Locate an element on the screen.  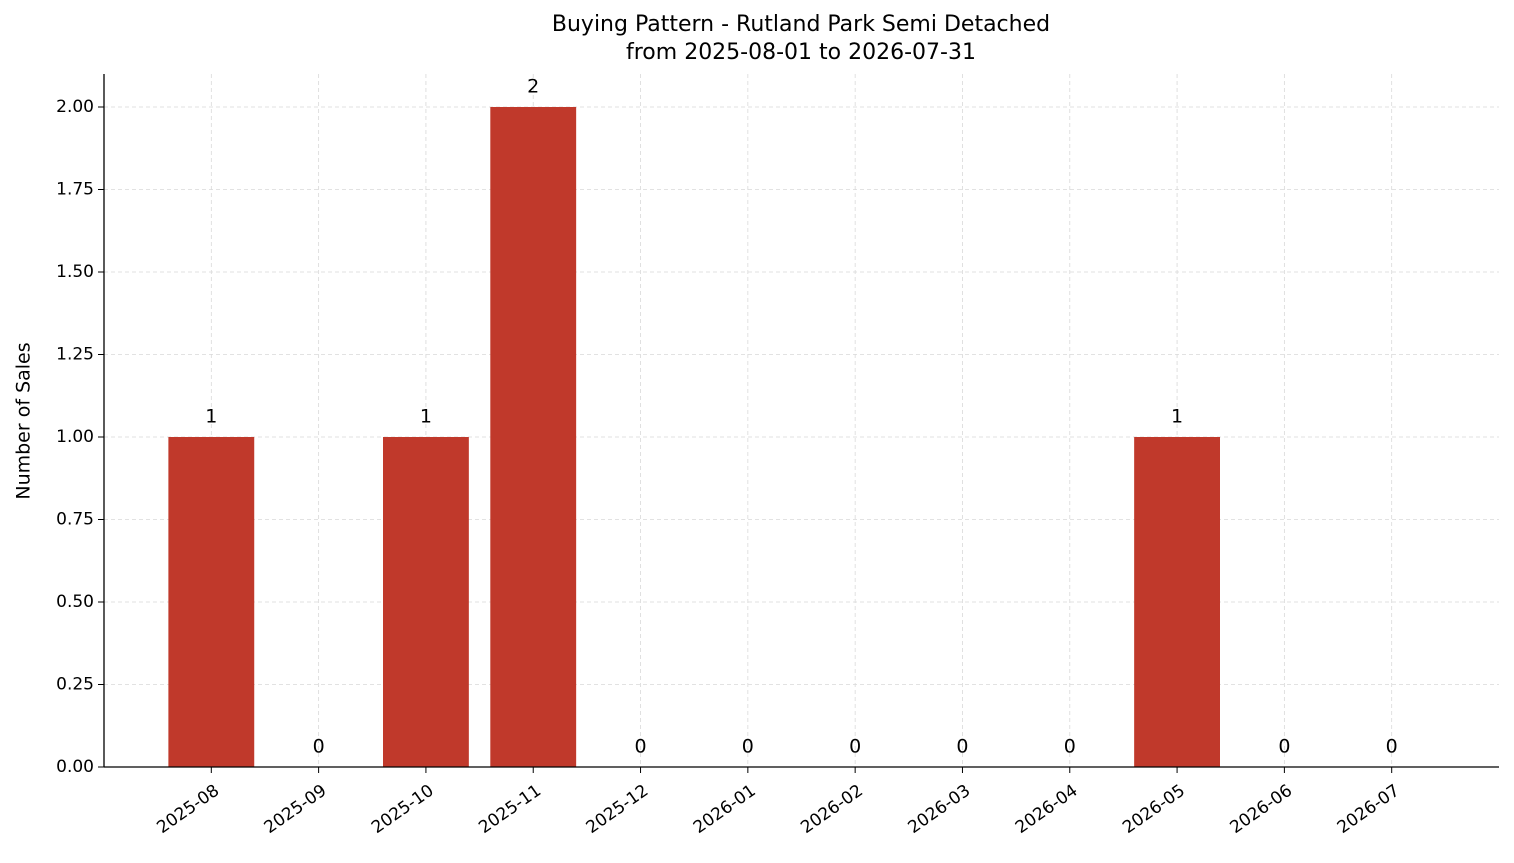
data-label: 2 is located at coordinates (533, 87).